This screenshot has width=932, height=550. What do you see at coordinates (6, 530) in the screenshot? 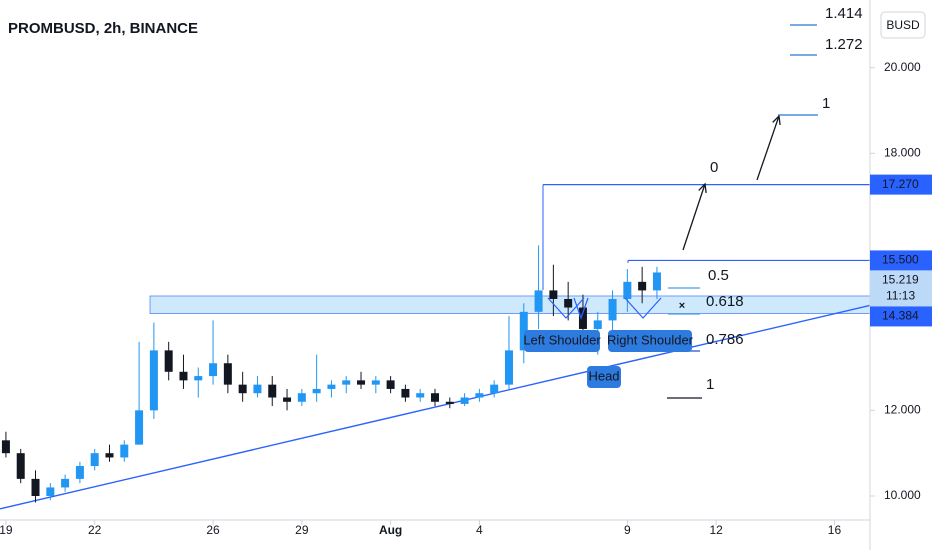
I see `x-tick-label: 19` at bounding box center [6, 530].